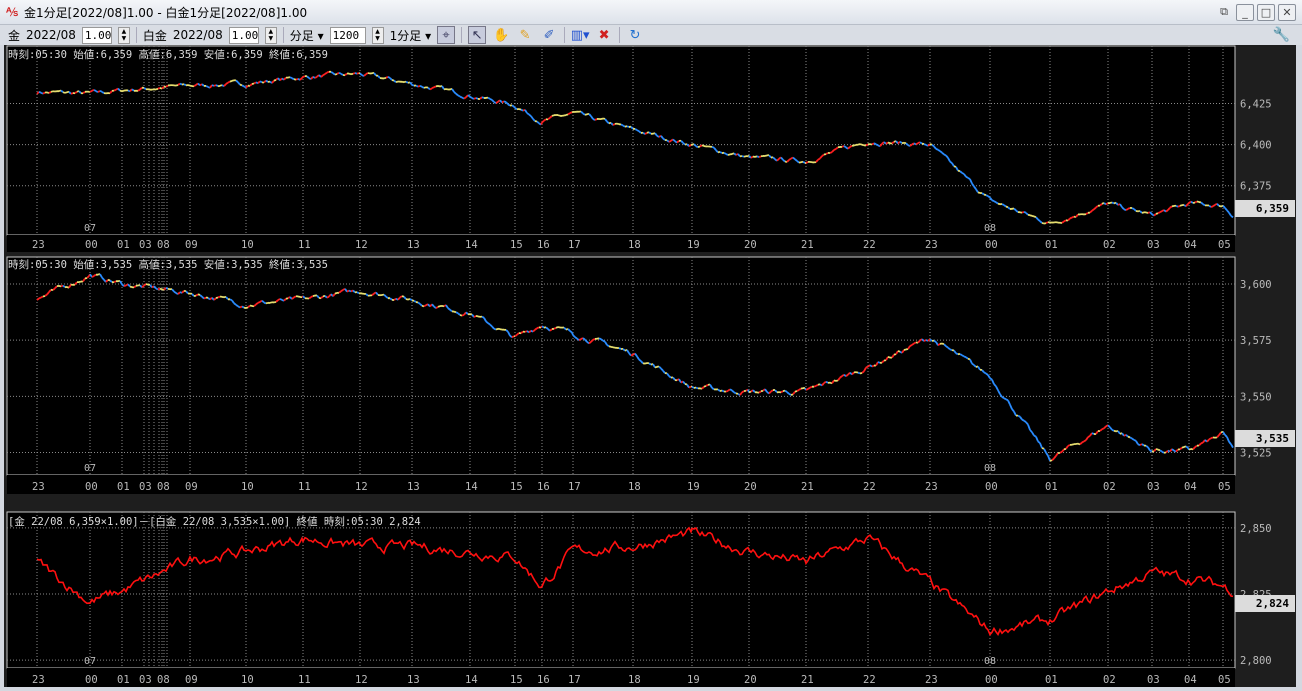  What do you see at coordinates (247, 487) in the screenshot?
I see `x-tick-label: 10` at bounding box center [247, 487].